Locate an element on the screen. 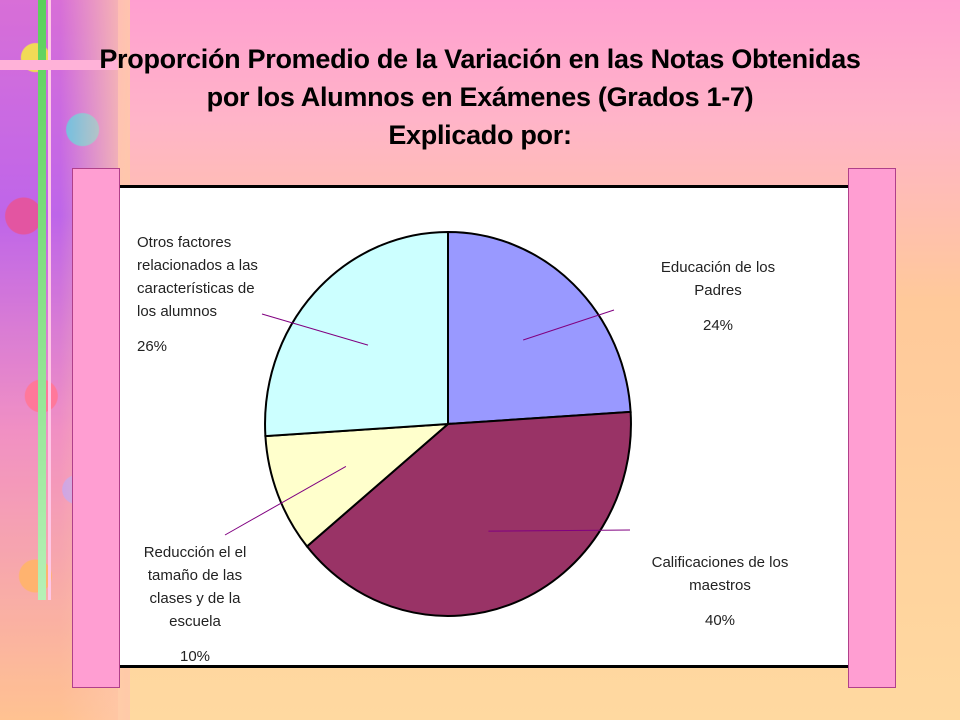  slice-label-line: Educación de los is located at coordinates (718, 267).